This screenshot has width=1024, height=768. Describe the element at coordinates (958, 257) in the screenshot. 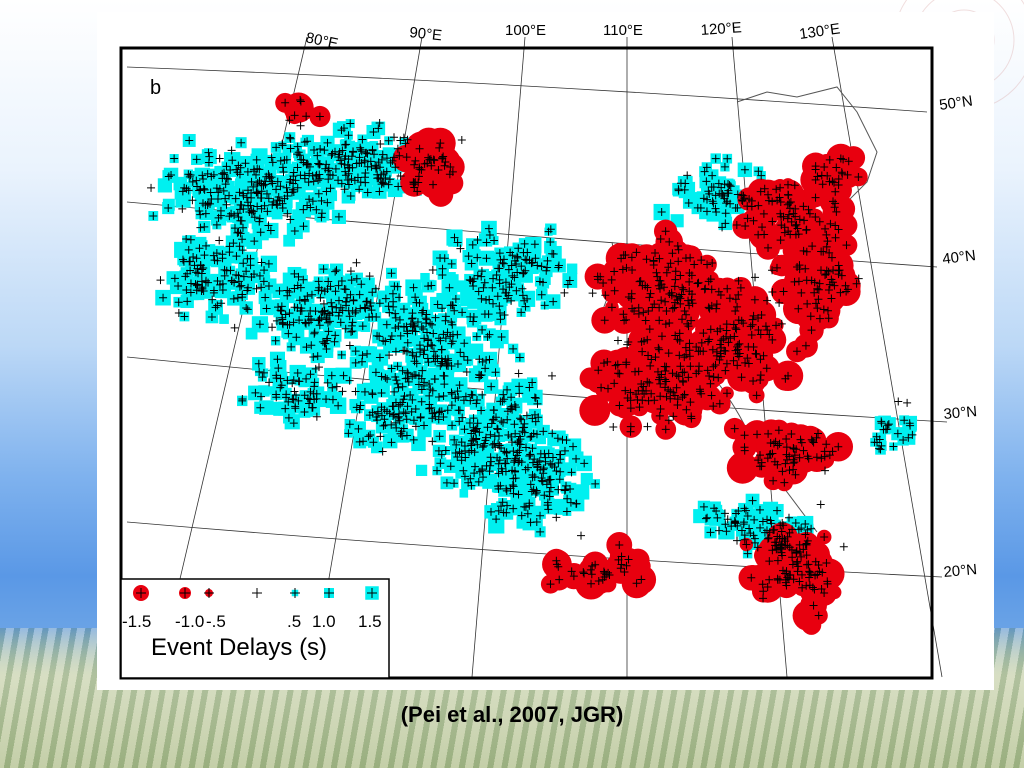

I see `lat-label-40n: 40°N` at that location.